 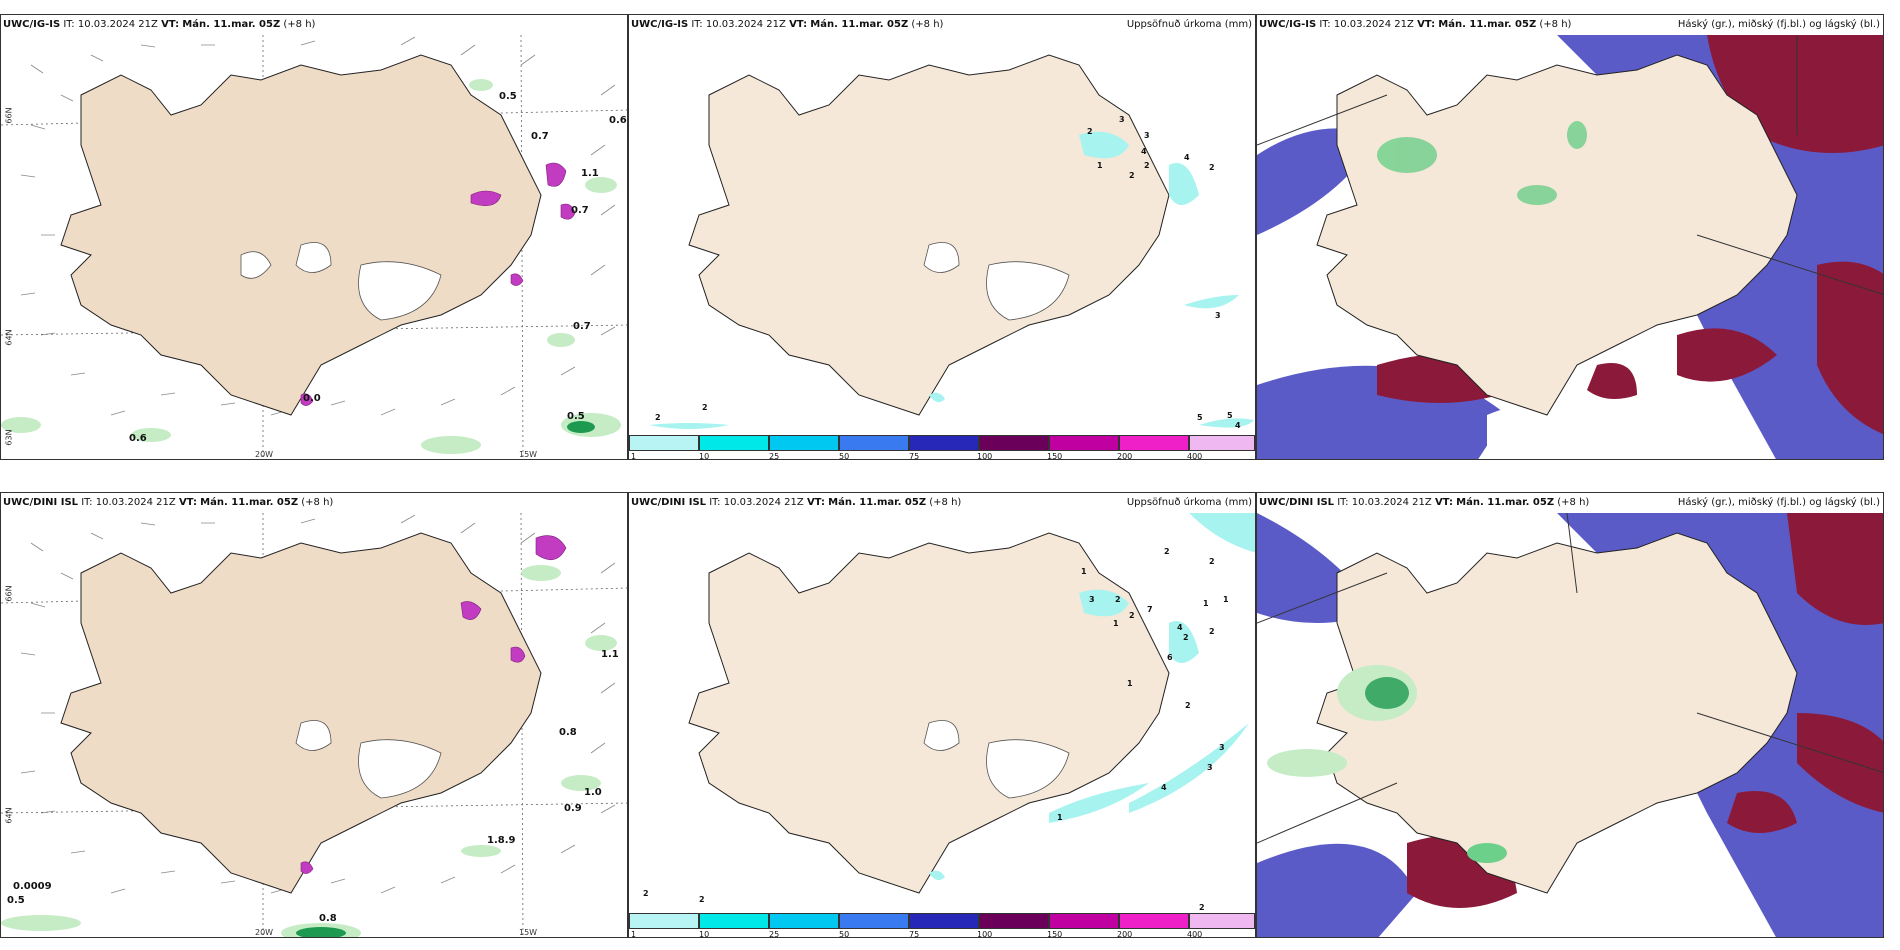 I want to click on precip-areas, so click(x=1092, y=697).